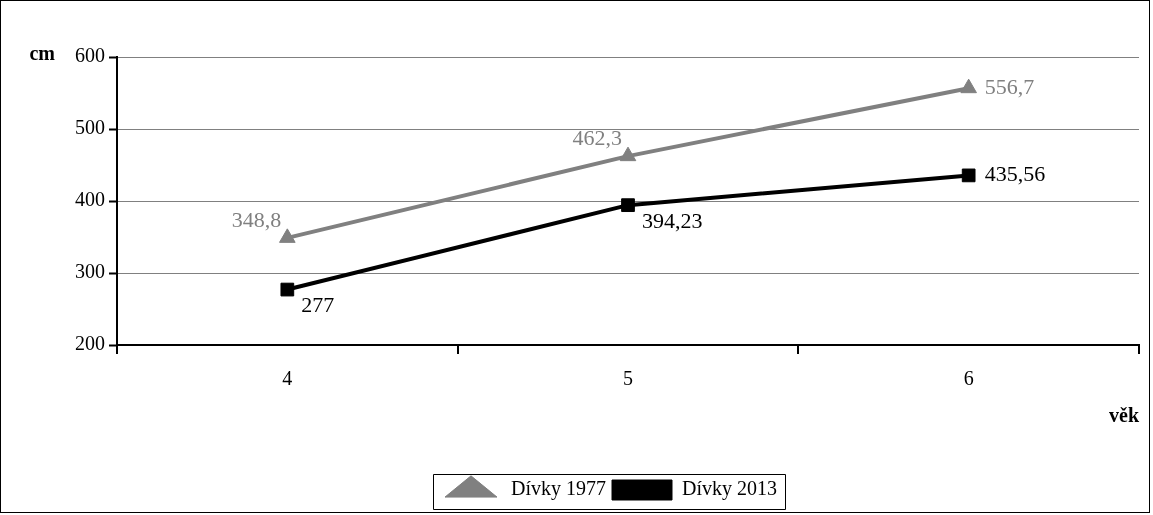 This screenshot has height=515, width=1153. What do you see at coordinates (318, 305) in the screenshot?
I see `data-label: 277` at bounding box center [318, 305].